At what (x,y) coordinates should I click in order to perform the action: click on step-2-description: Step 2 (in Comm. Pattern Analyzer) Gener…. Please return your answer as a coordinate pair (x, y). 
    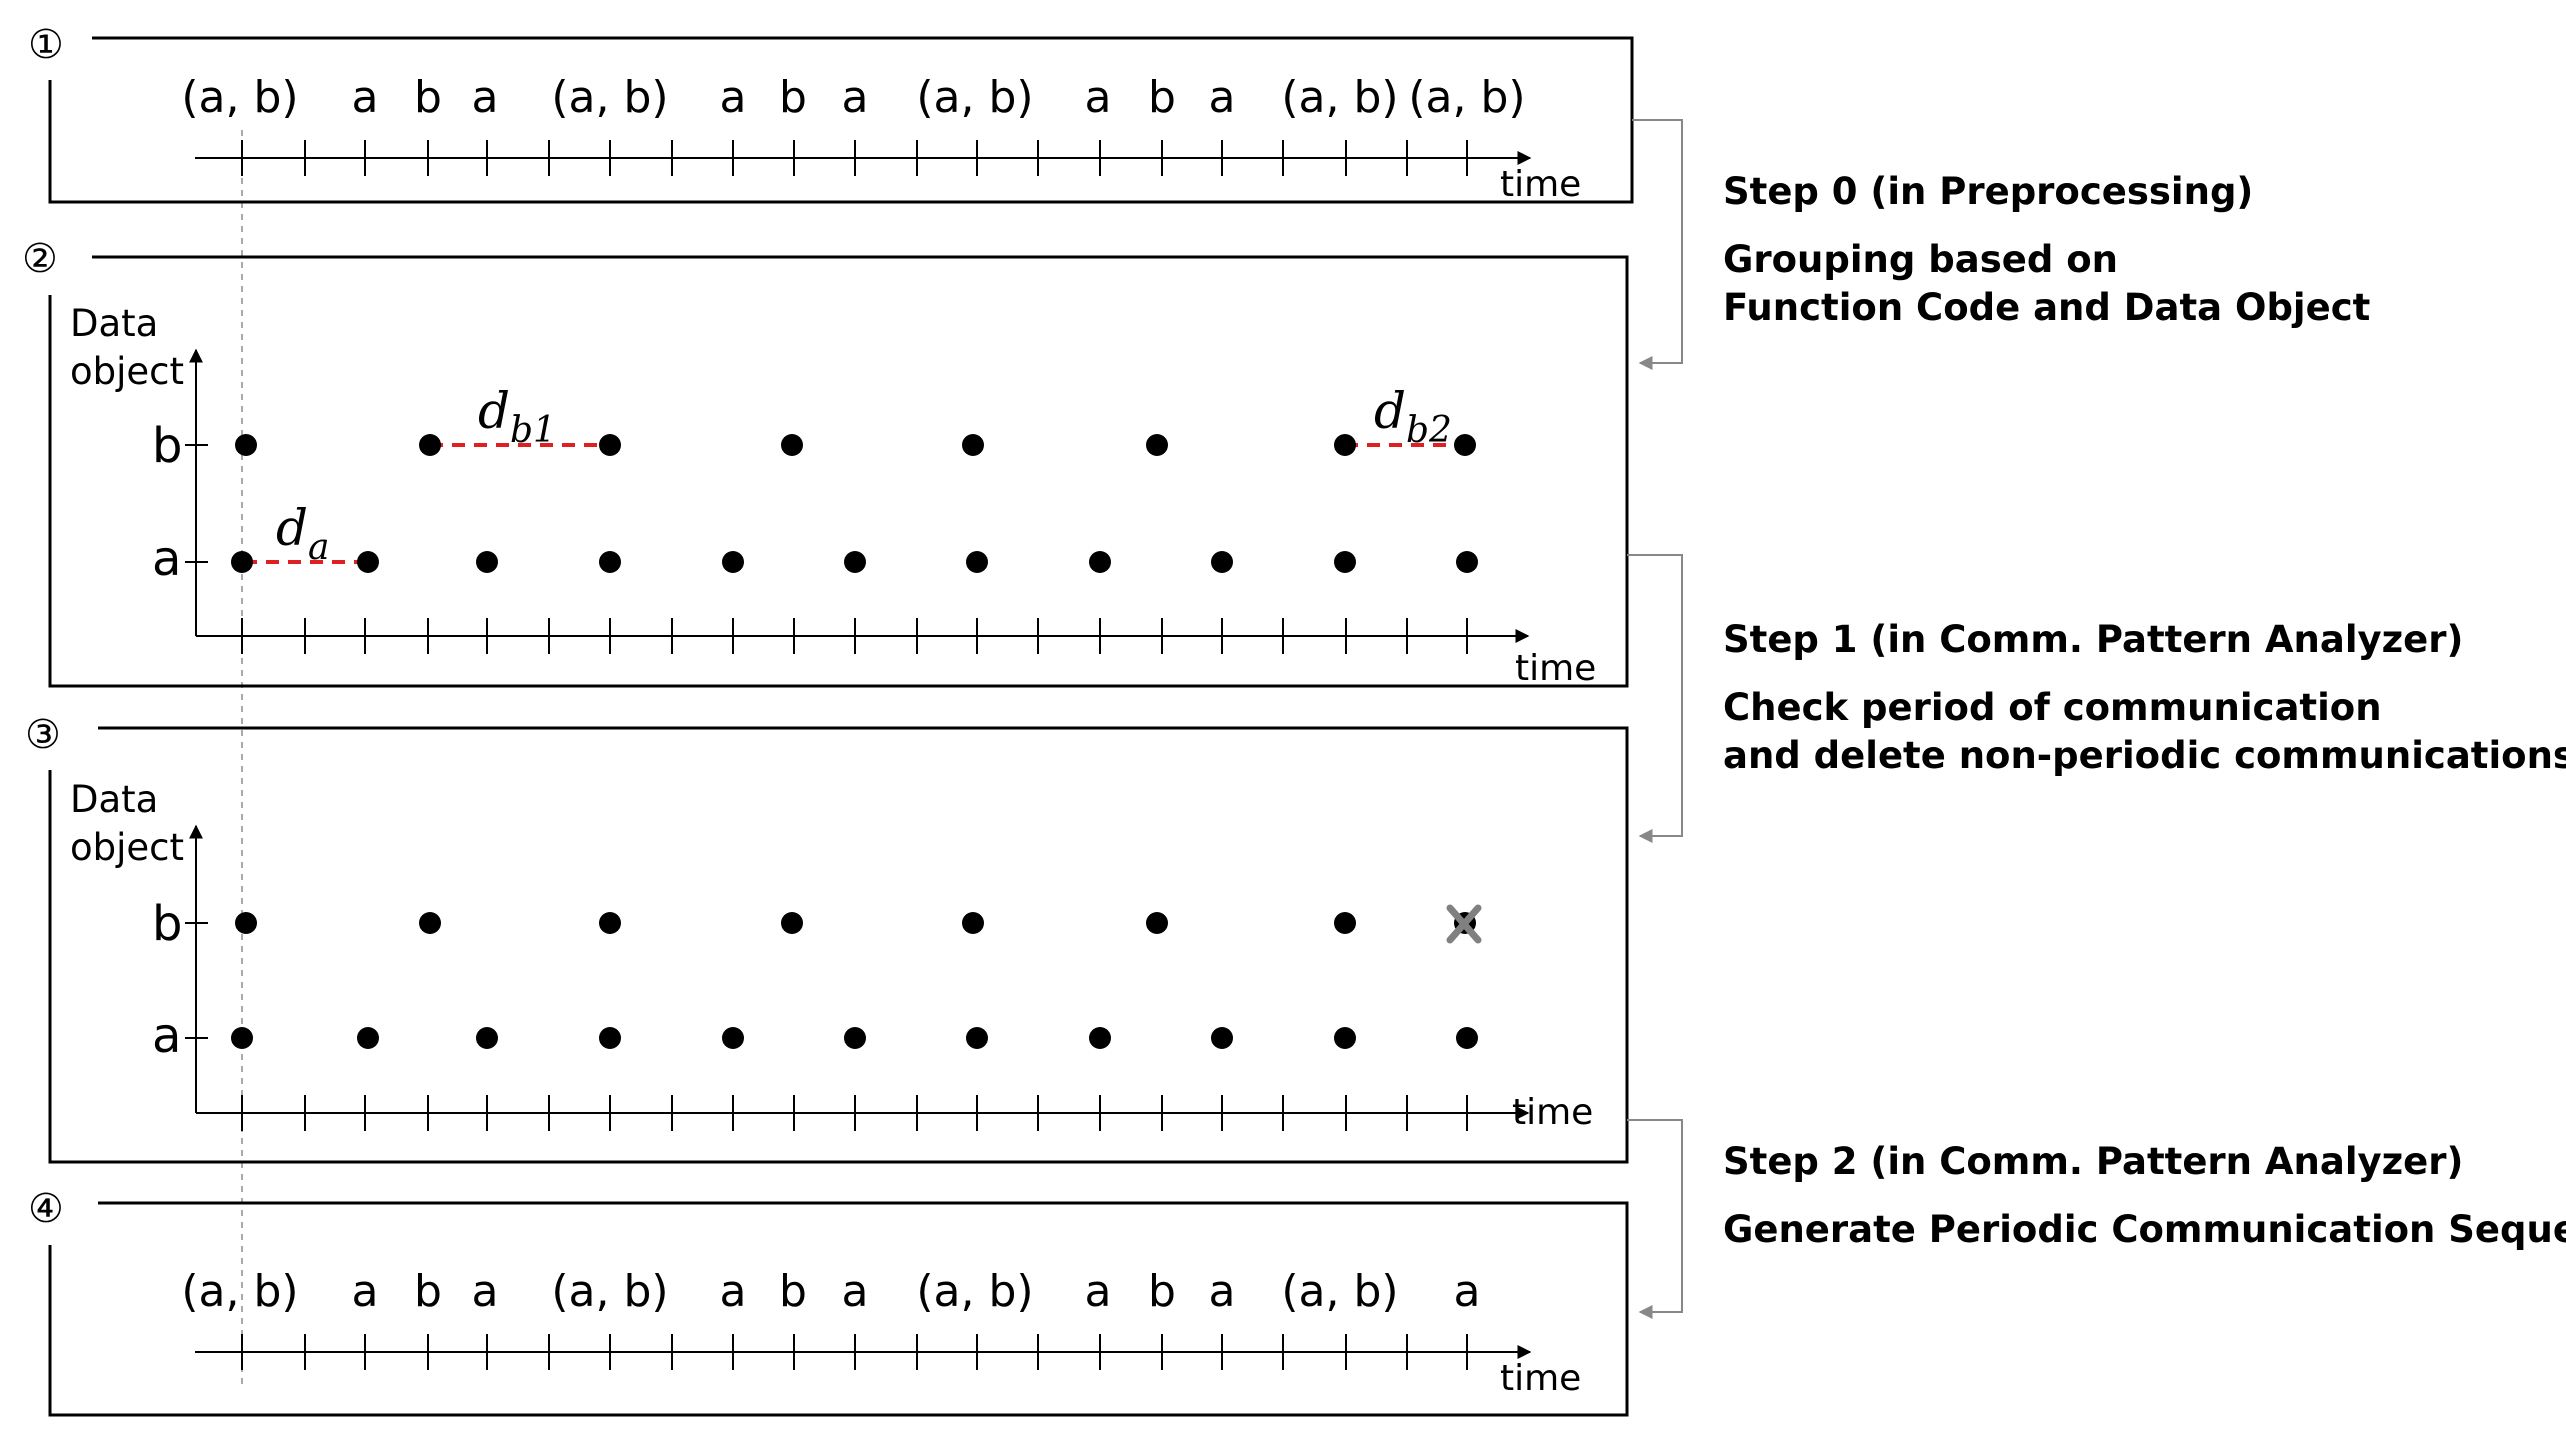
    Looking at the image, I should click on (2144, 1195).